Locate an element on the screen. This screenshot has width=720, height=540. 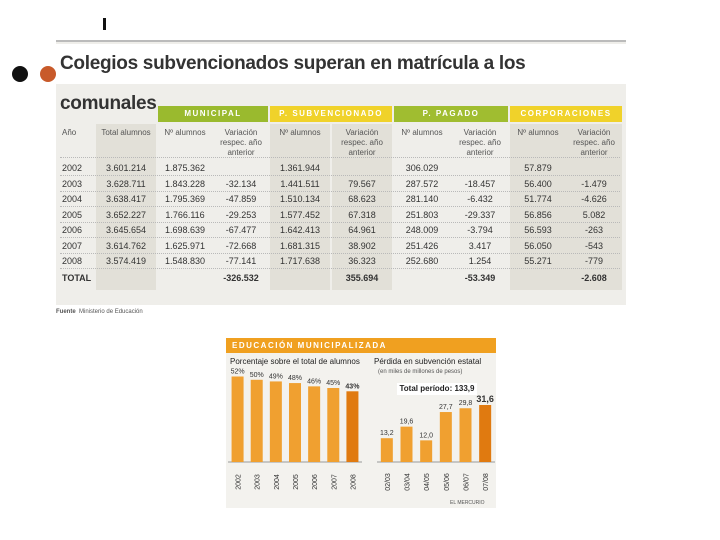
table-cell: 1.698.639 is located at coordinates (185, 230).